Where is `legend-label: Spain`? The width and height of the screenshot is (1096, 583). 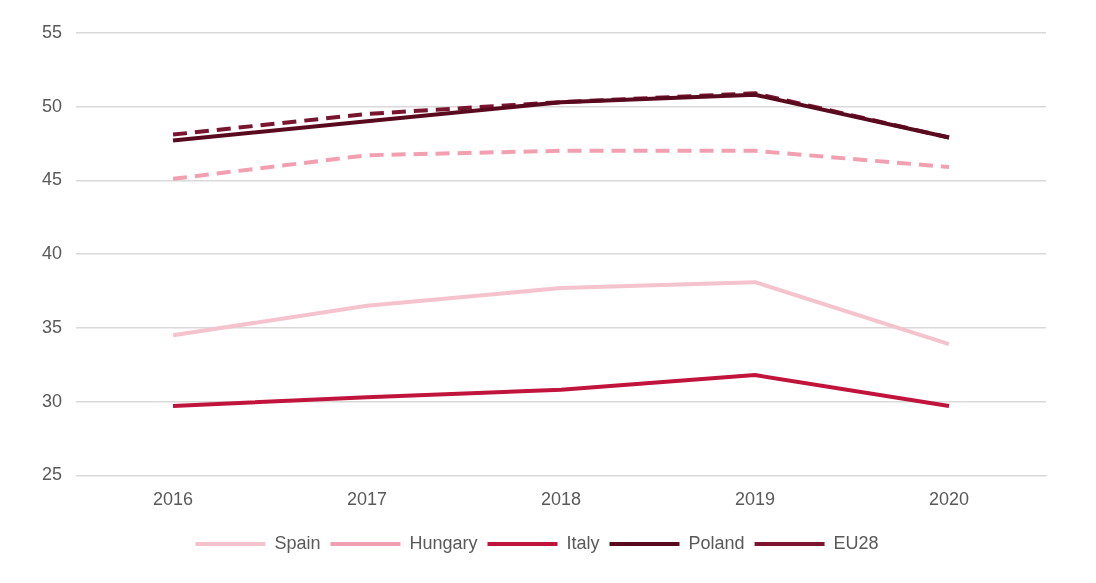
legend-label: Spain is located at coordinates (297, 542).